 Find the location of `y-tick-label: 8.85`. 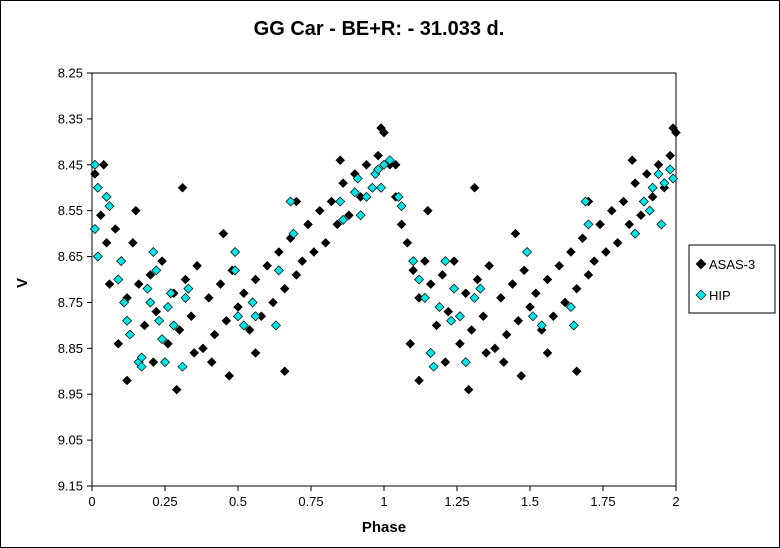

y-tick-label: 8.85 is located at coordinates (70, 348).